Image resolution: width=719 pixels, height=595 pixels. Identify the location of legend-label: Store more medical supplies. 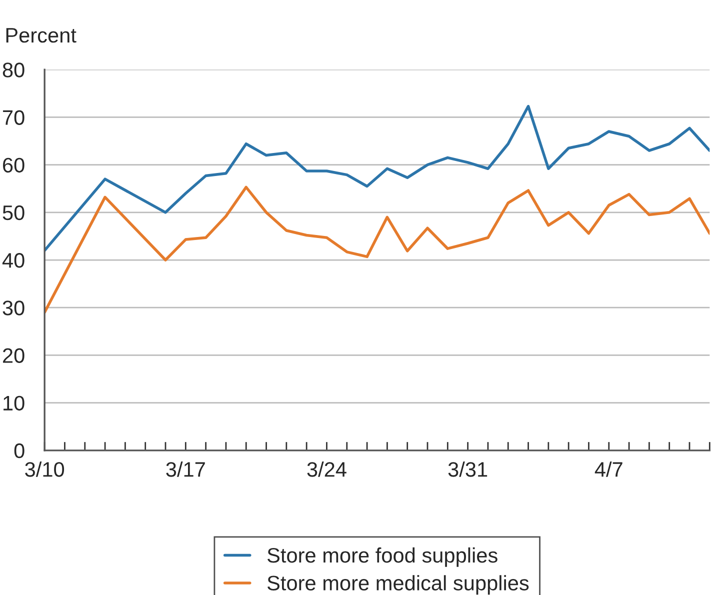
(398, 585).